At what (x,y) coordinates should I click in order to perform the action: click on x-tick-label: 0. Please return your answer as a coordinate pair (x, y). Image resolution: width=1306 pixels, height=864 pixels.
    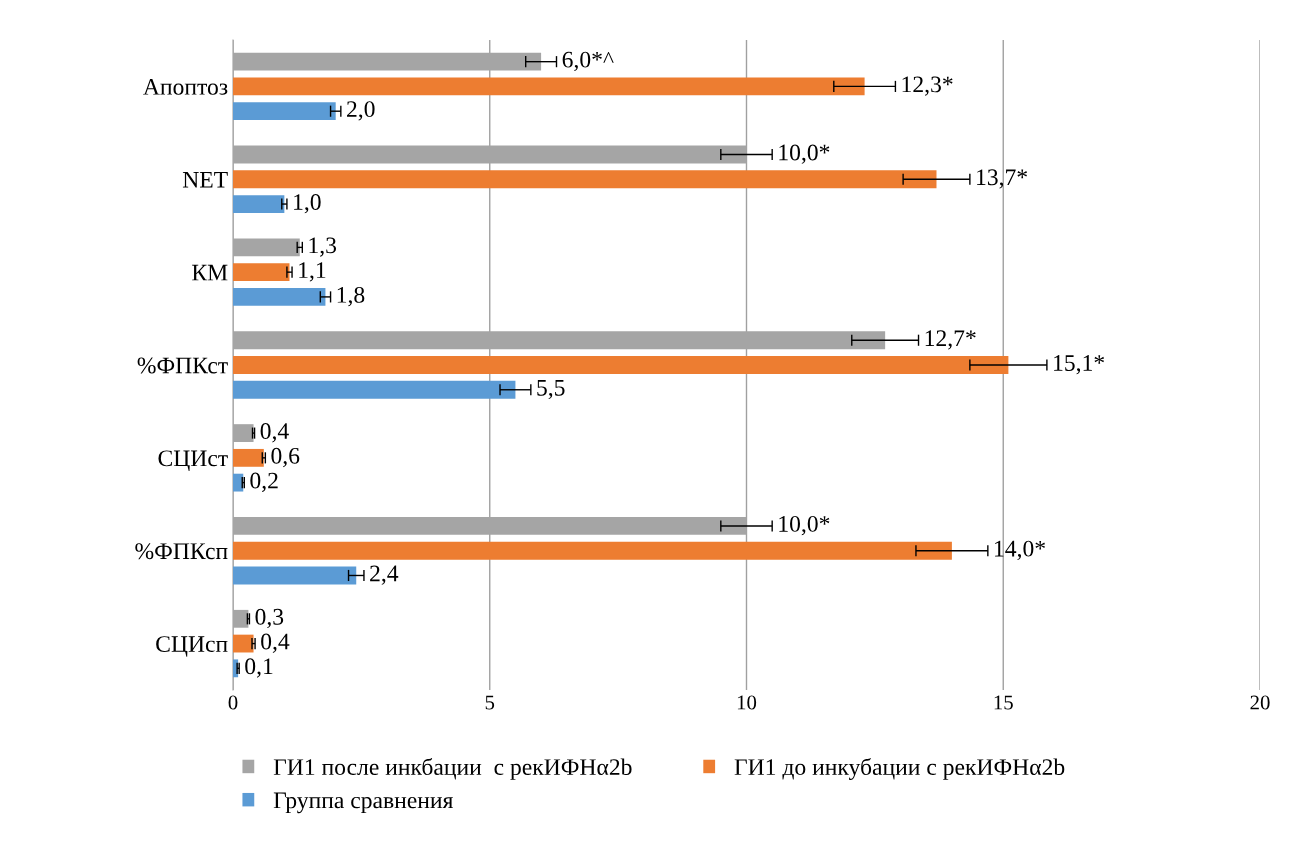
    Looking at the image, I should click on (233, 702).